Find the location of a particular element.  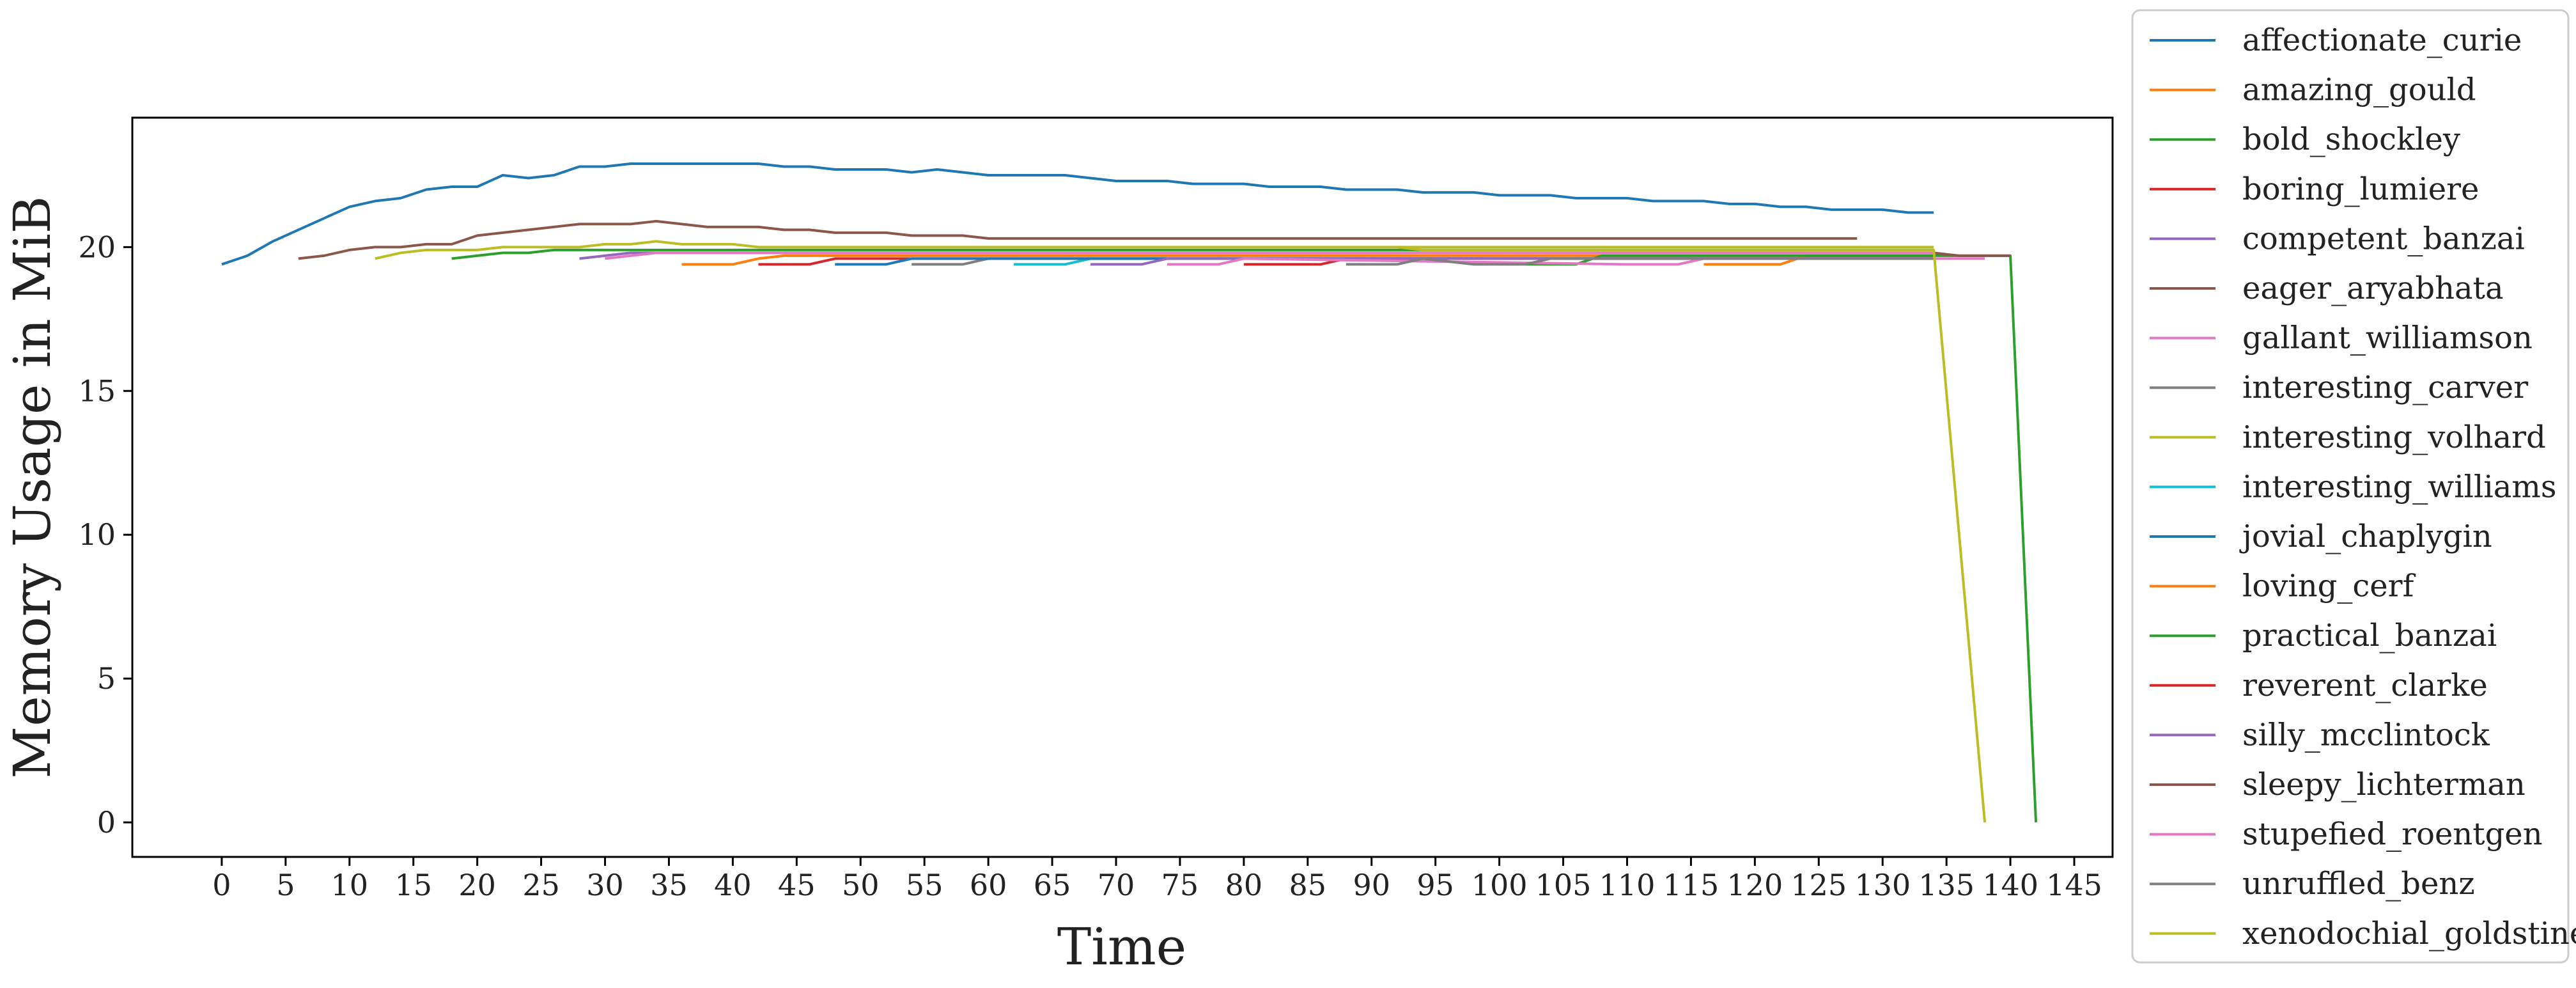

x-tick-label: 20 is located at coordinates (477, 885).